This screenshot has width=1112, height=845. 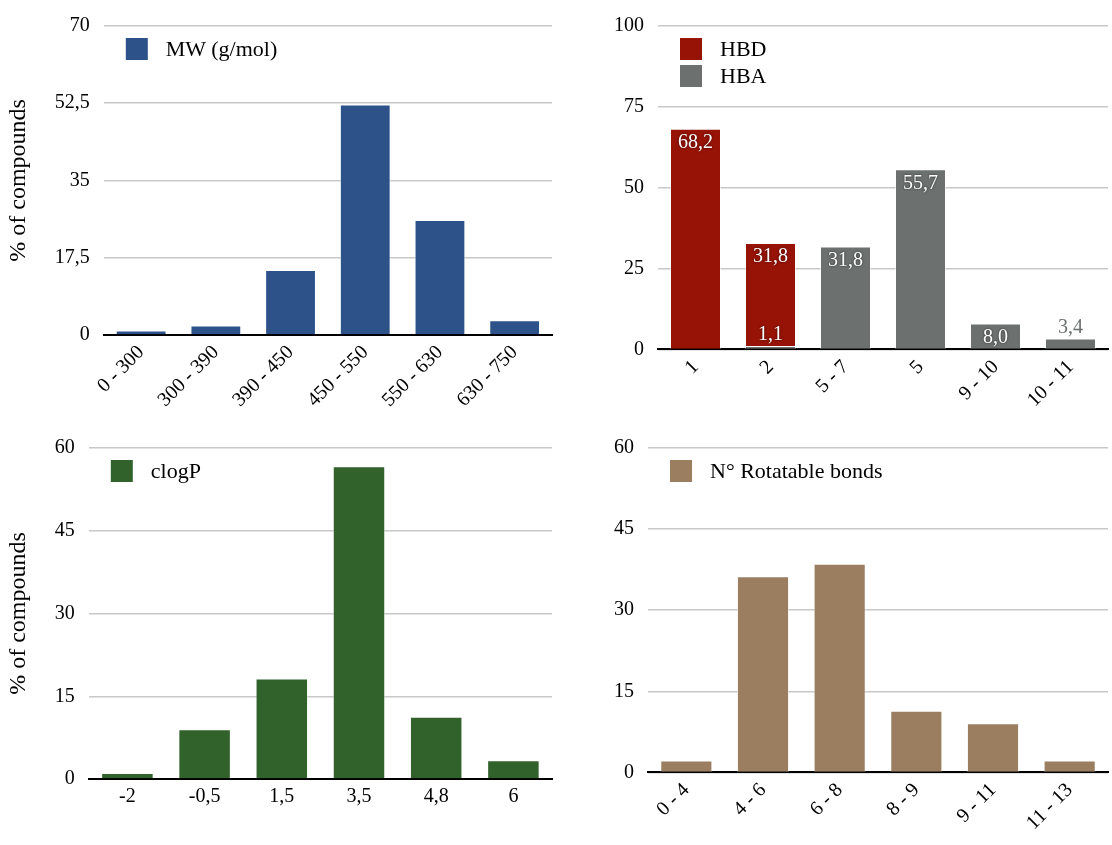 I want to click on x-tick-label: 300 - 390, so click(x=187, y=375).